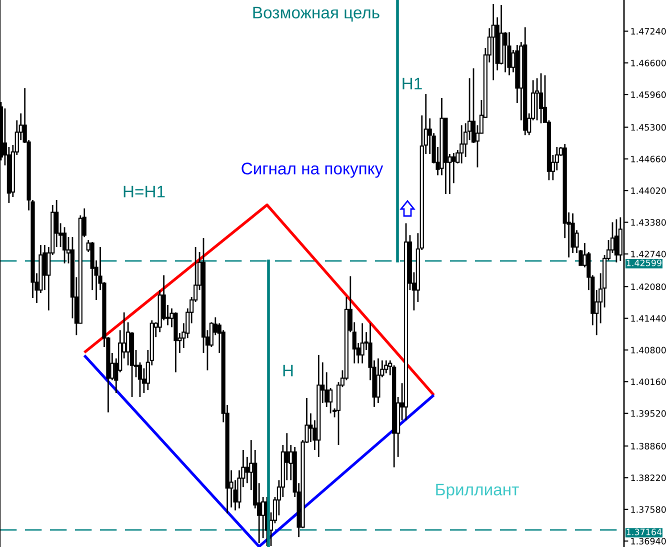  What do you see at coordinates (648, 446) in the screenshot?
I see `y-tick-label: 1.38860` at bounding box center [648, 446].